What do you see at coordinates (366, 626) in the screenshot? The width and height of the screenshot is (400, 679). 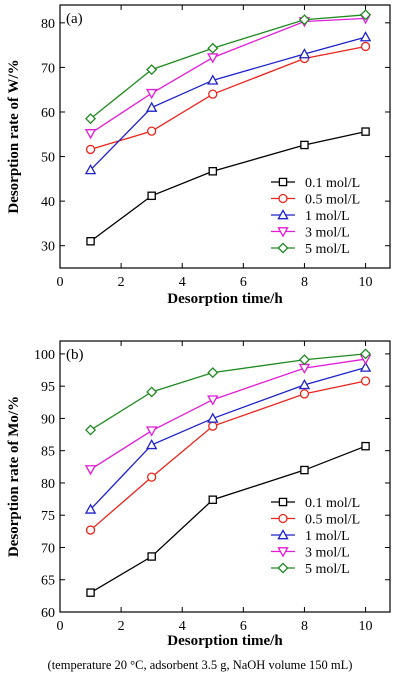 I see `x-tick-label: 10` at bounding box center [366, 626].